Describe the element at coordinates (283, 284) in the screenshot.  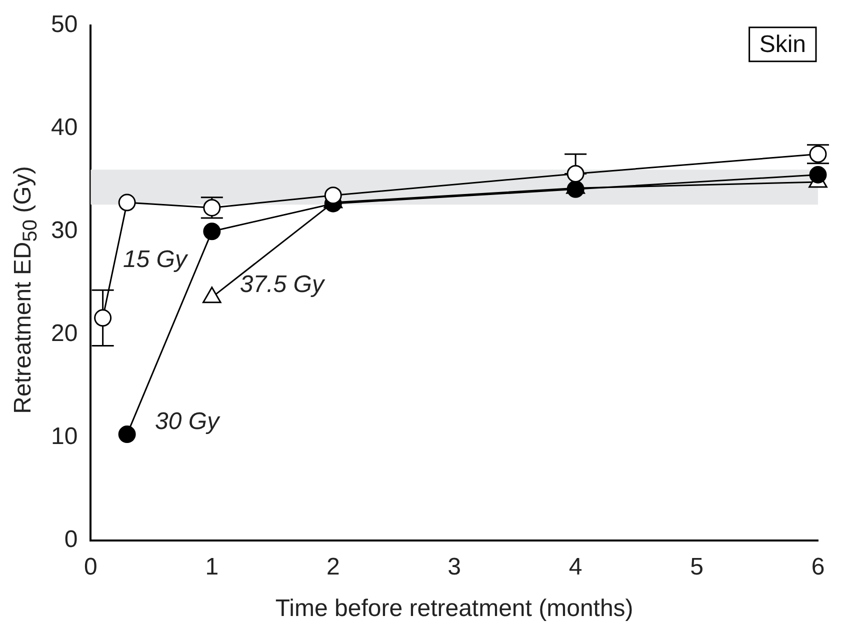
I see `series-label: 37.5 Gy` at that location.